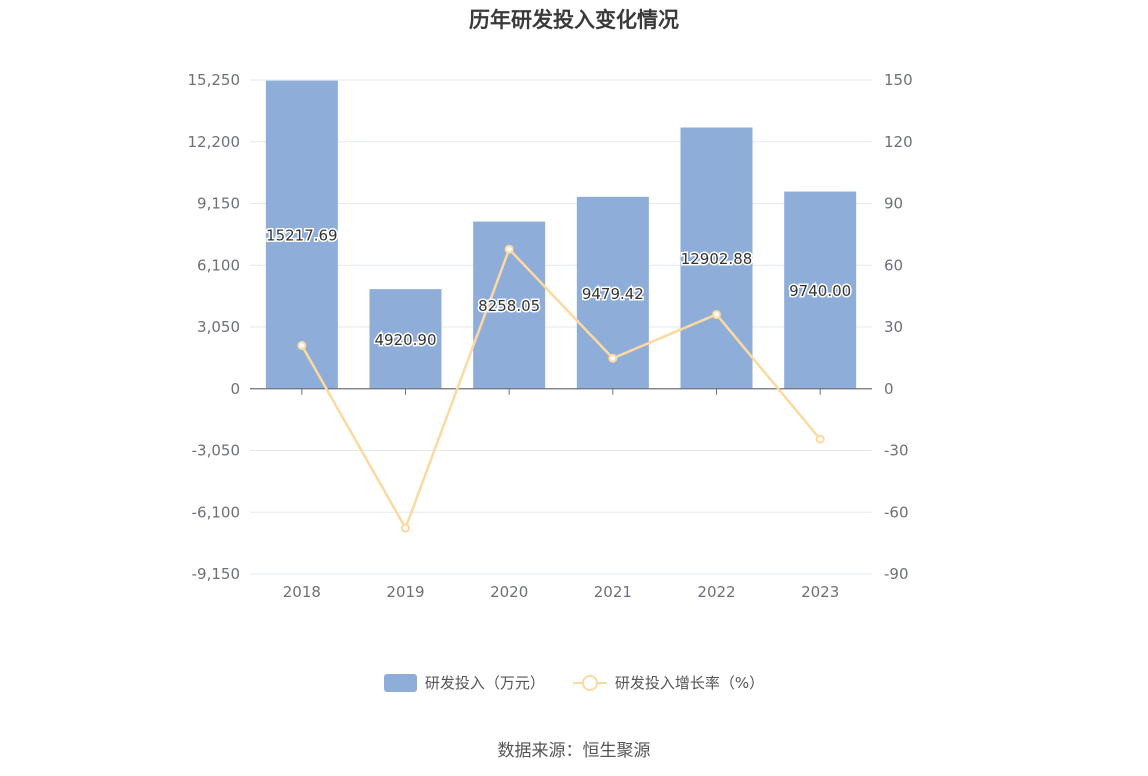  Describe the element at coordinates (893, 204) in the screenshot. I see `y-right-tick-label: 90` at that location.